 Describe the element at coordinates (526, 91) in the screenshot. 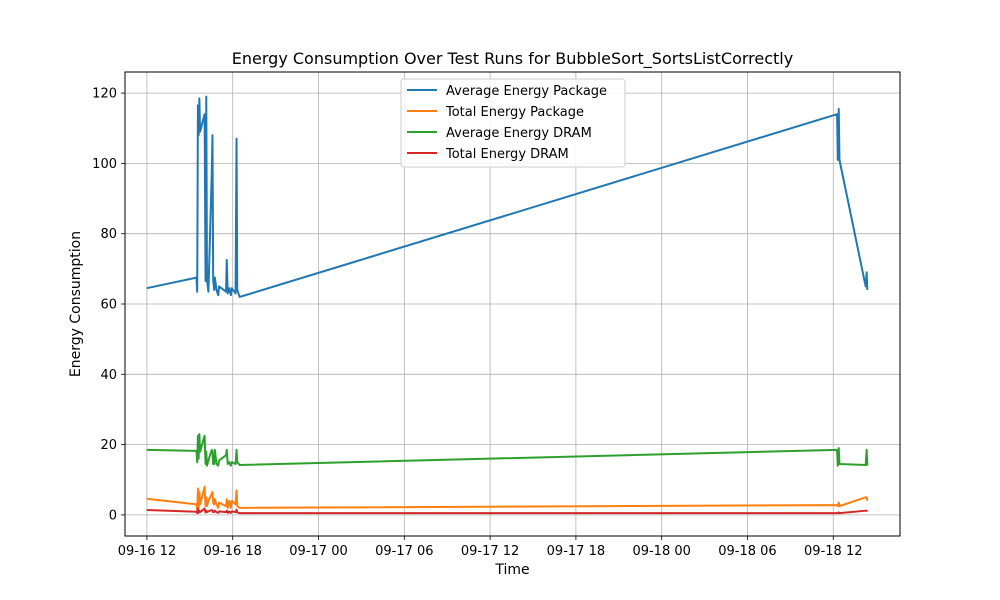

I see `legend-label-average-energy-package: Average Energy Package` at that location.